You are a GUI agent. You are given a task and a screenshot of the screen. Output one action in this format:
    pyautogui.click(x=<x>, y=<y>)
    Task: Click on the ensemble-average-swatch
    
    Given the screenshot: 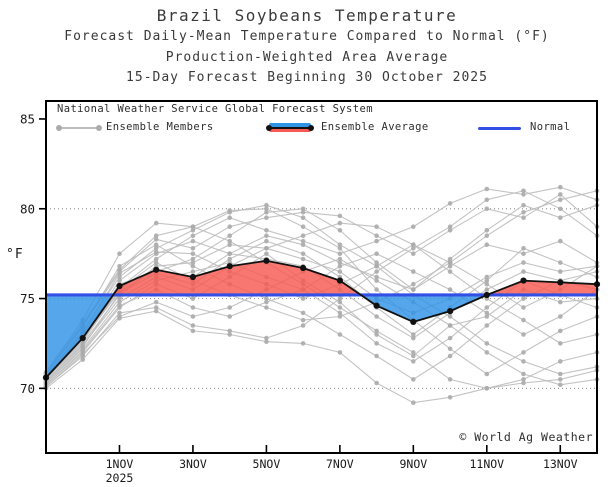 What is the action you would take?
    pyautogui.click(x=290, y=128)
    